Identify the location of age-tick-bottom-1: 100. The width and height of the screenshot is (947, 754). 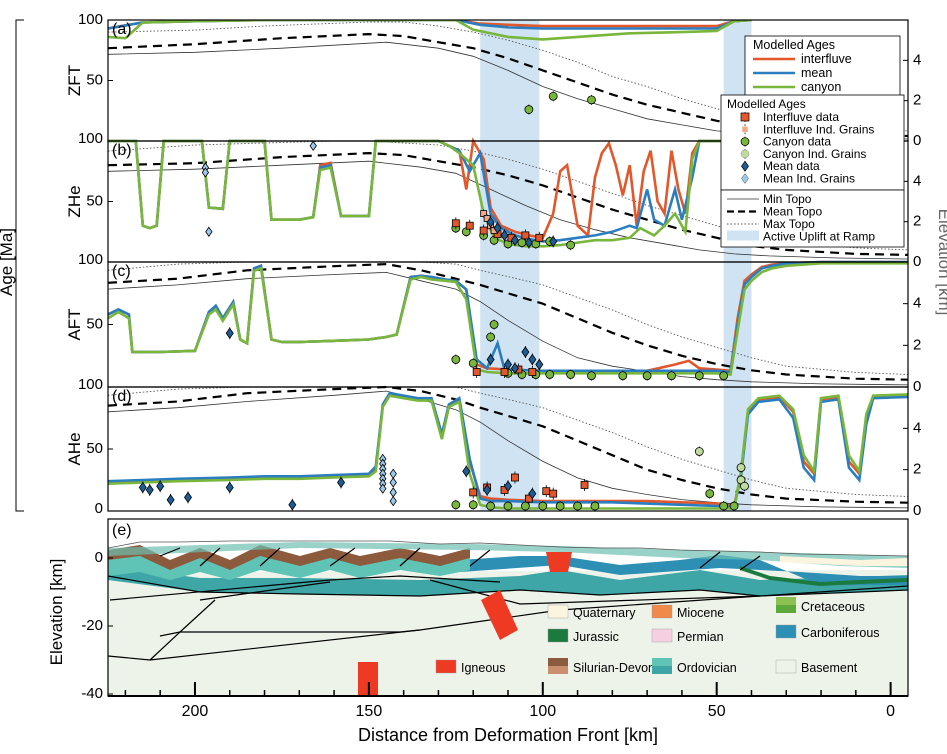
(90, 138).